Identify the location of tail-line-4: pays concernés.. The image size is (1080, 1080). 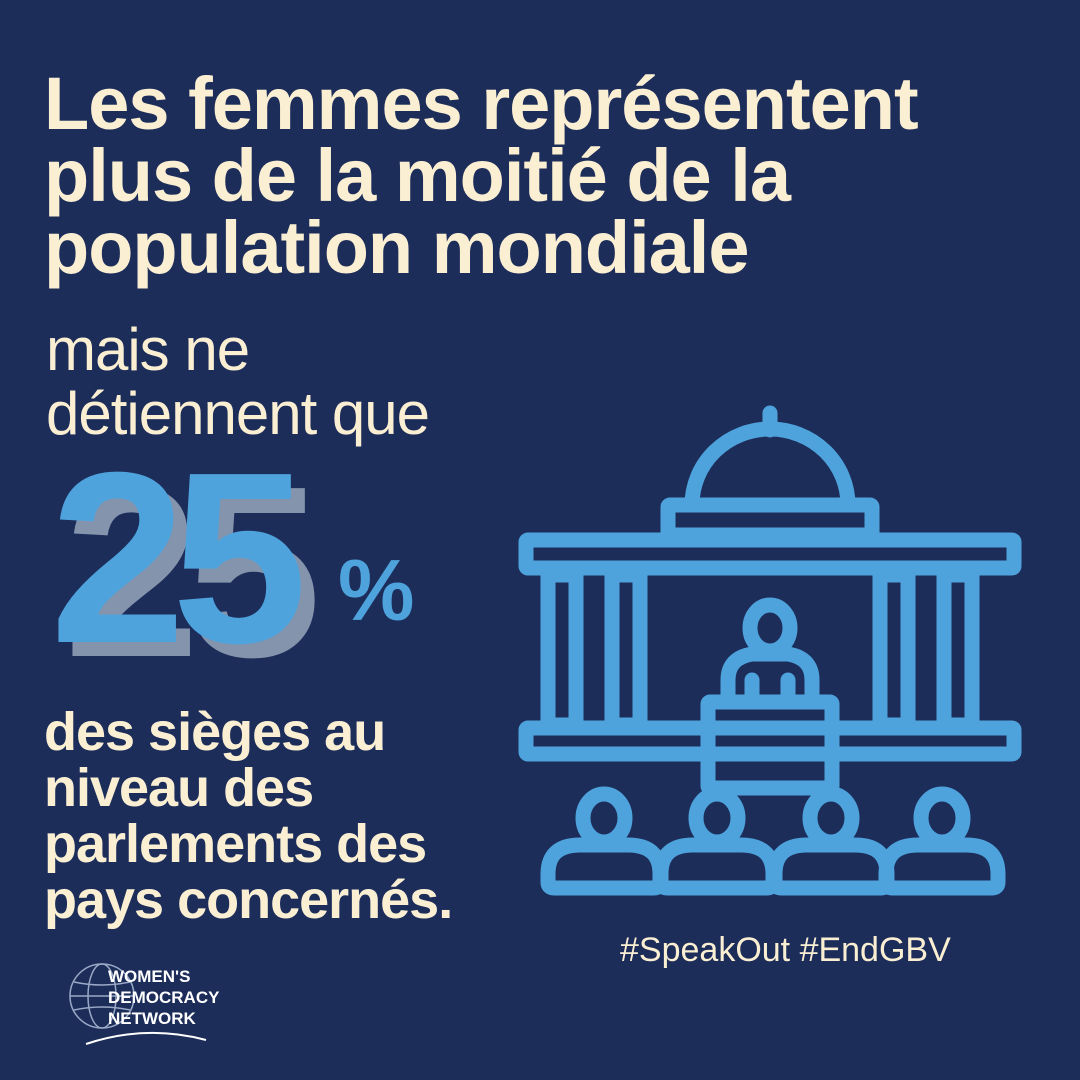
(248, 900).